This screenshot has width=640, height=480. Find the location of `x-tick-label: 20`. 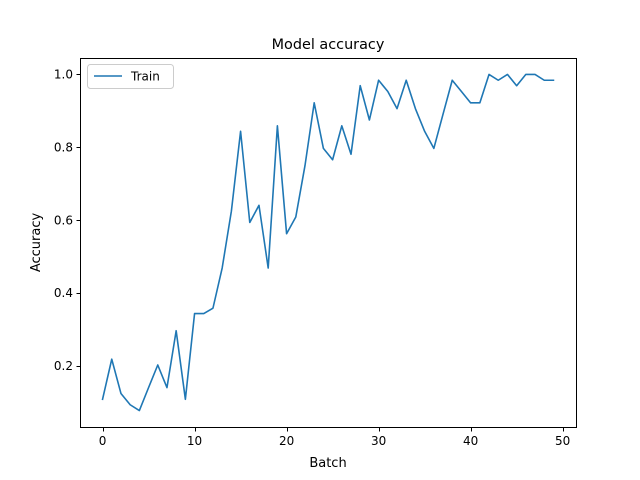

x-tick-label: 20 is located at coordinates (286, 441).